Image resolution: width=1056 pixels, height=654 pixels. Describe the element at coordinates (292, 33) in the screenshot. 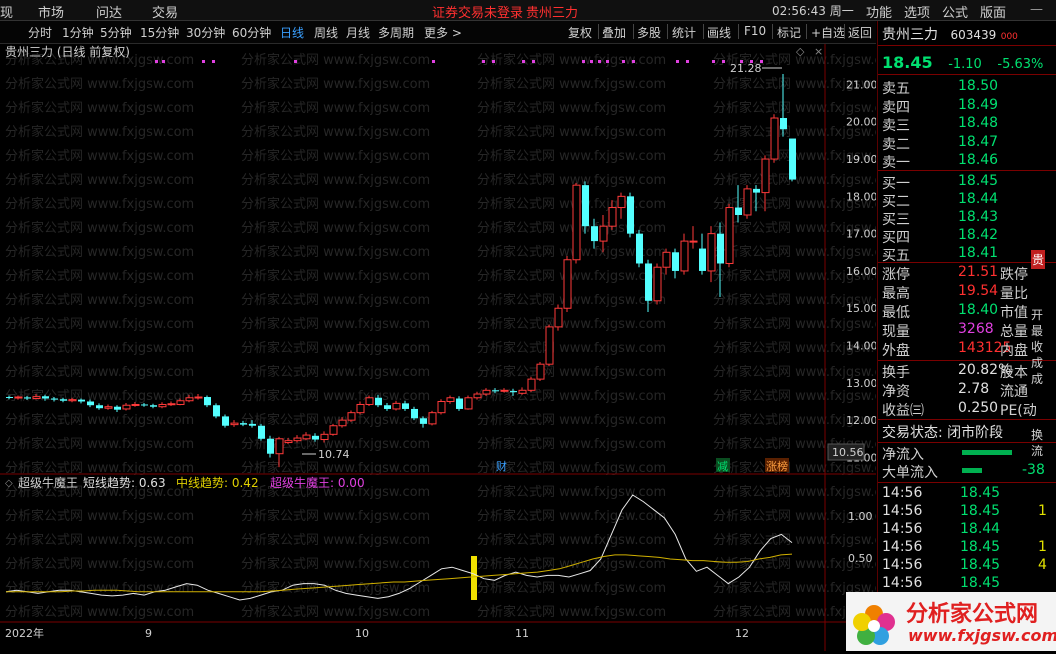

I see `tab-daily: 日线` at that location.